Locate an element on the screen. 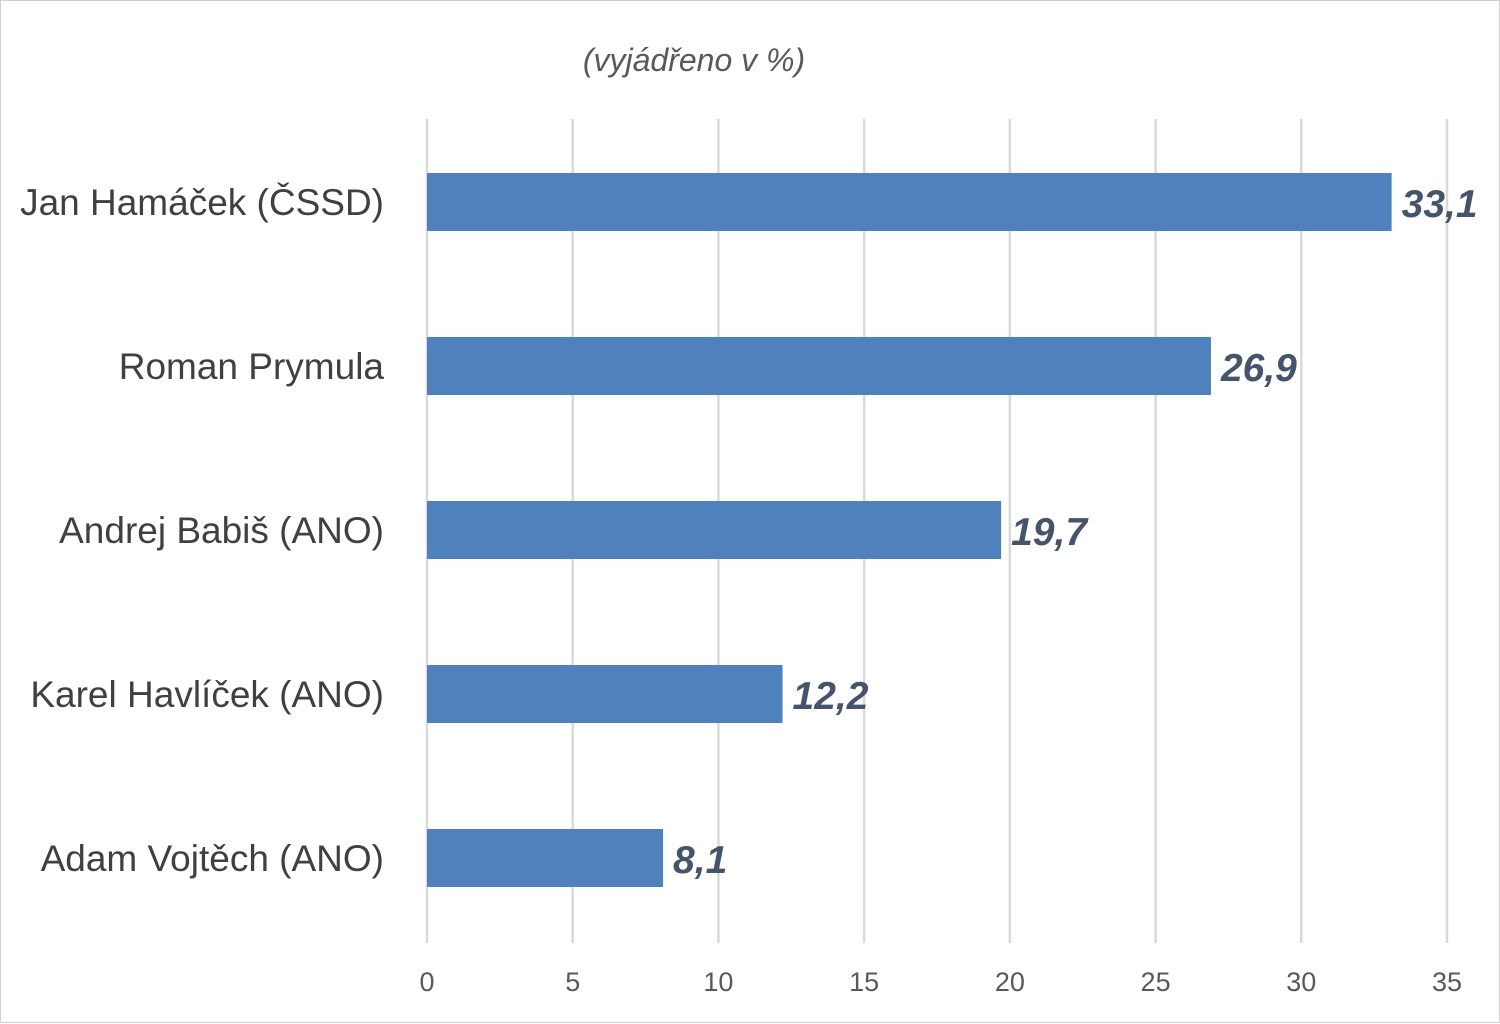 This screenshot has height=1024, width=1500. data-label: 33,1 is located at coordinates (1440, 204).